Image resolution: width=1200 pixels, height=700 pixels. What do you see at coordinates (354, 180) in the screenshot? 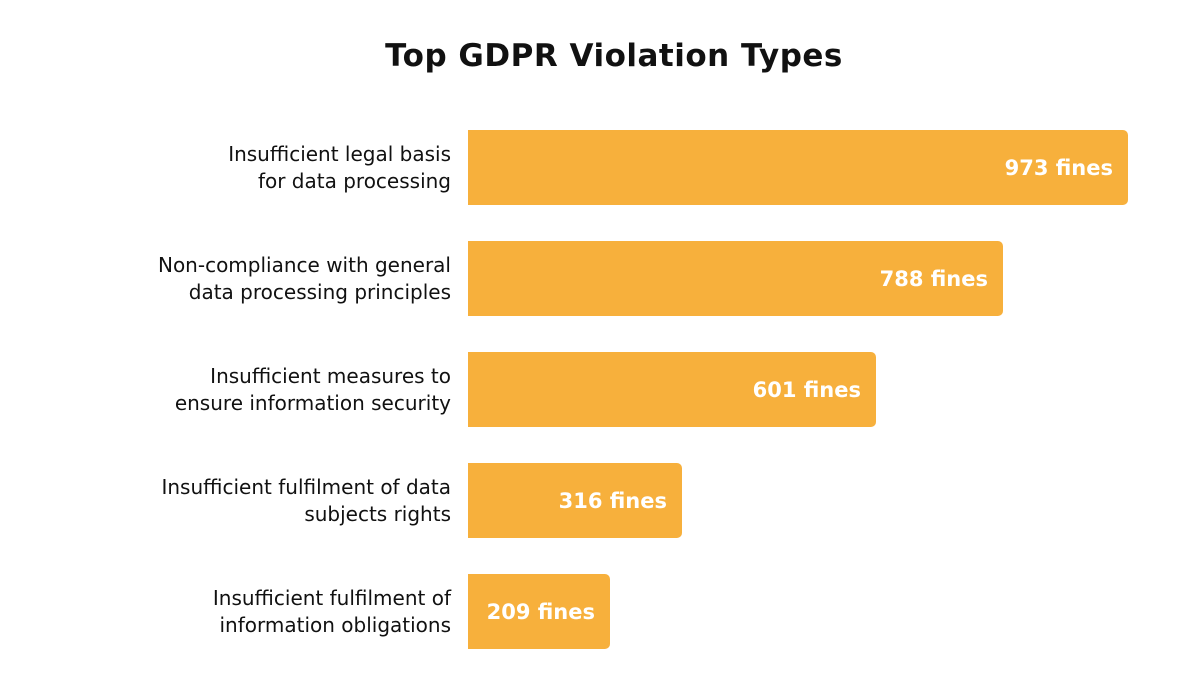
I see `category-label-line: for data processing` at bounding box center [354, 180].